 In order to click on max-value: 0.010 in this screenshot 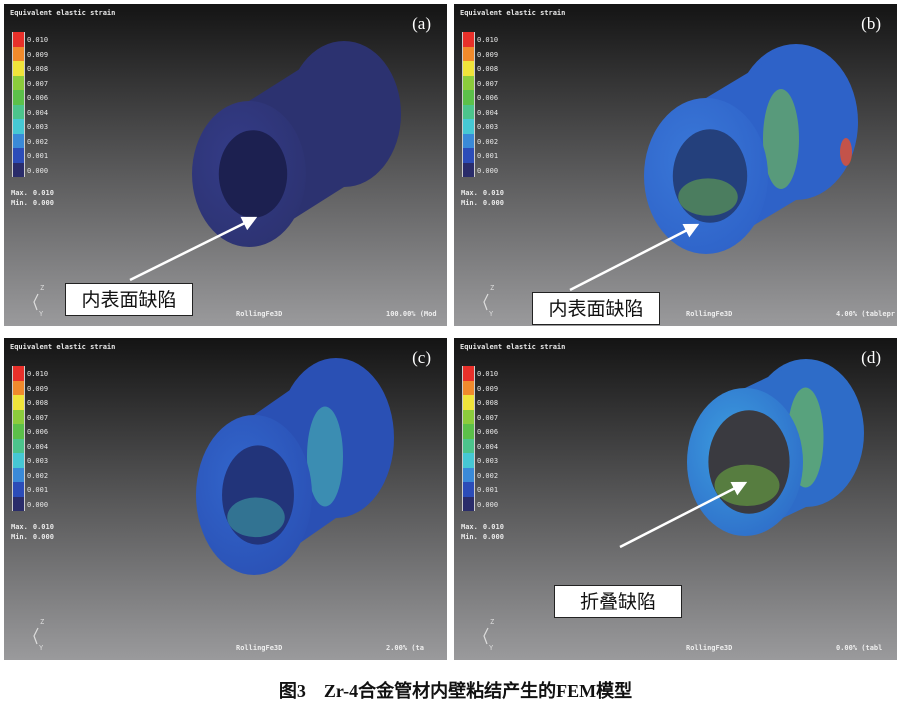, I will do `click(493, 193)`.